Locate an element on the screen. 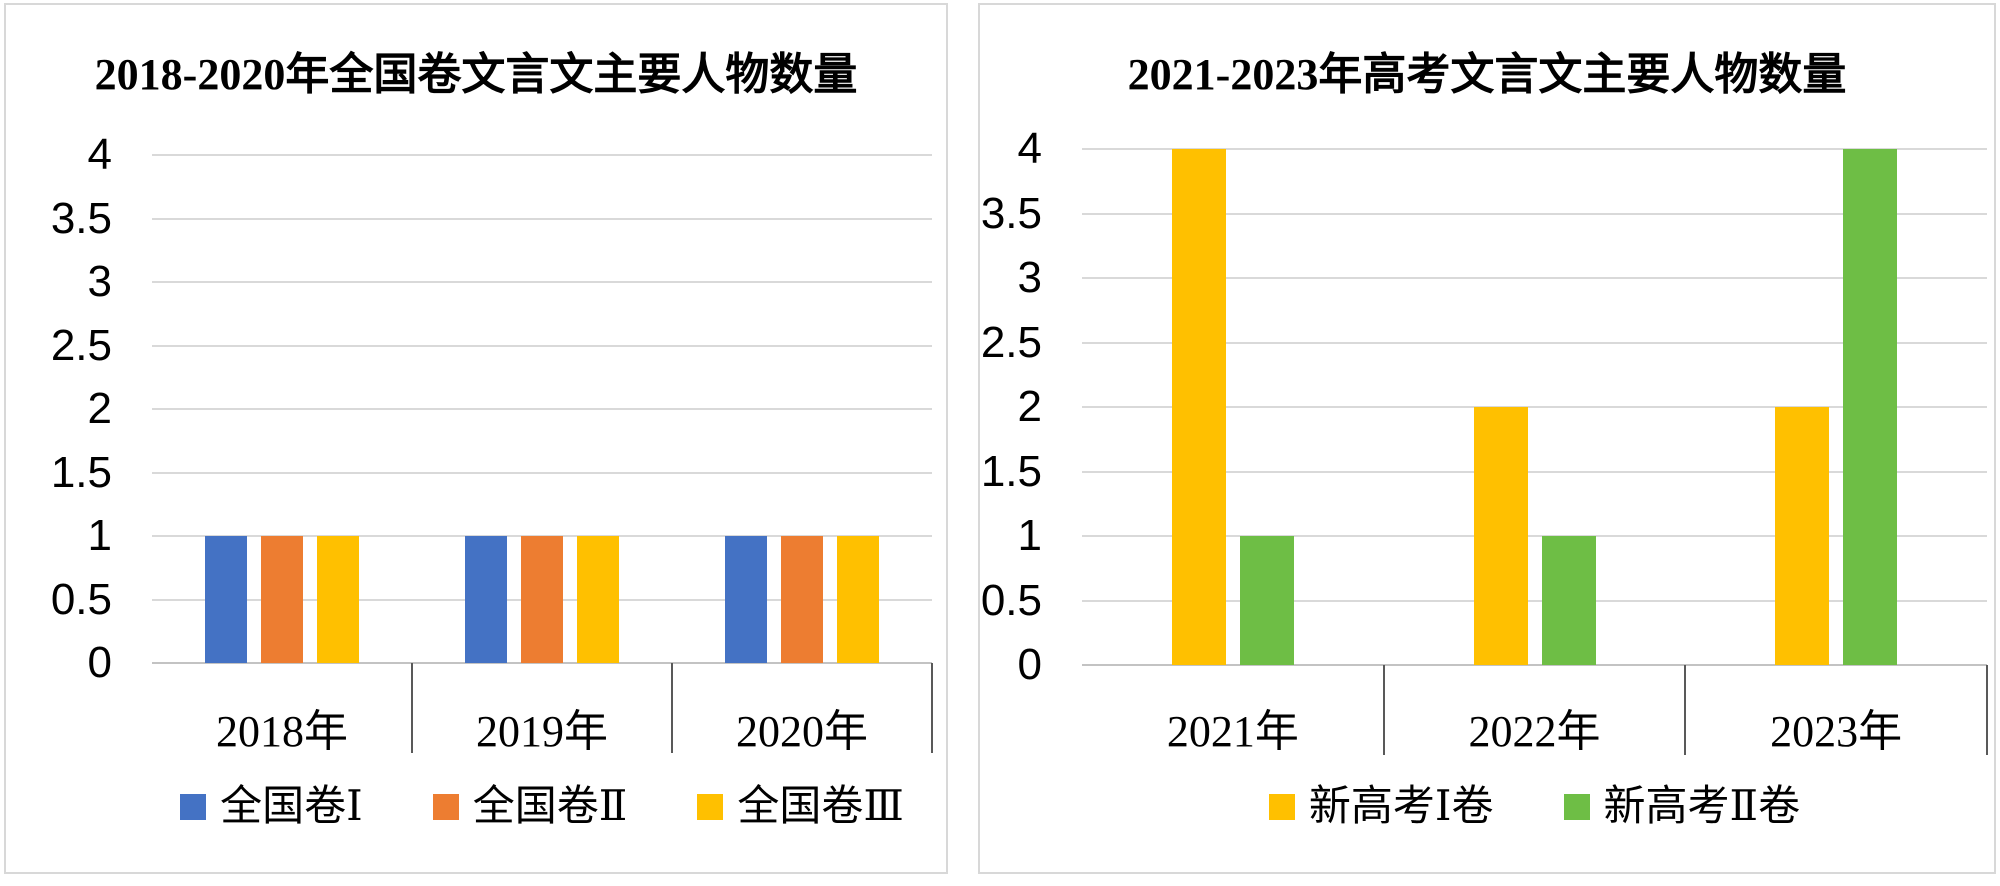 This screenshot has width=2000, height=886. legend-label: 新高考Ⅰ卷 is located at coordinates (1401, 807).